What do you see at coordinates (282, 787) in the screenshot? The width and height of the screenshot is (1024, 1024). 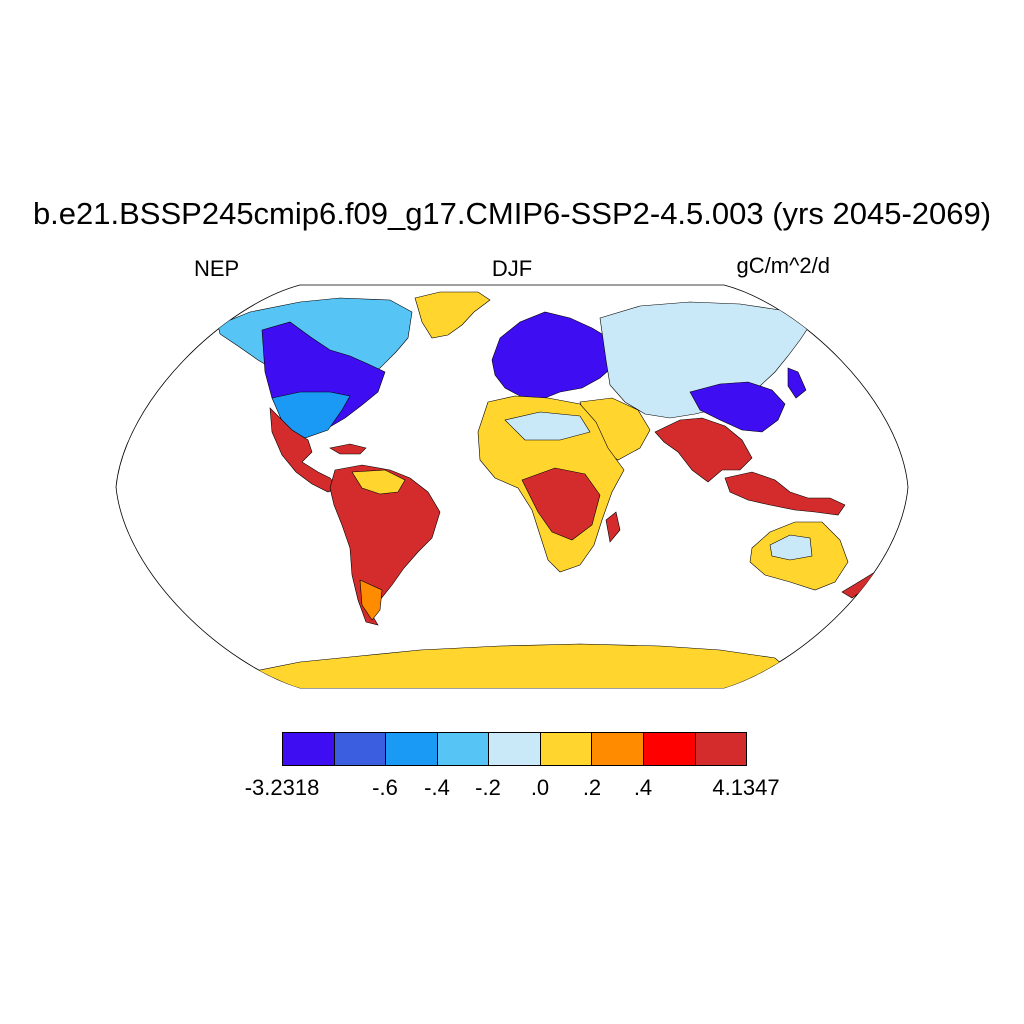 I see `colorbar-tick-label: -3.2318` at bounding box center [282, 787].